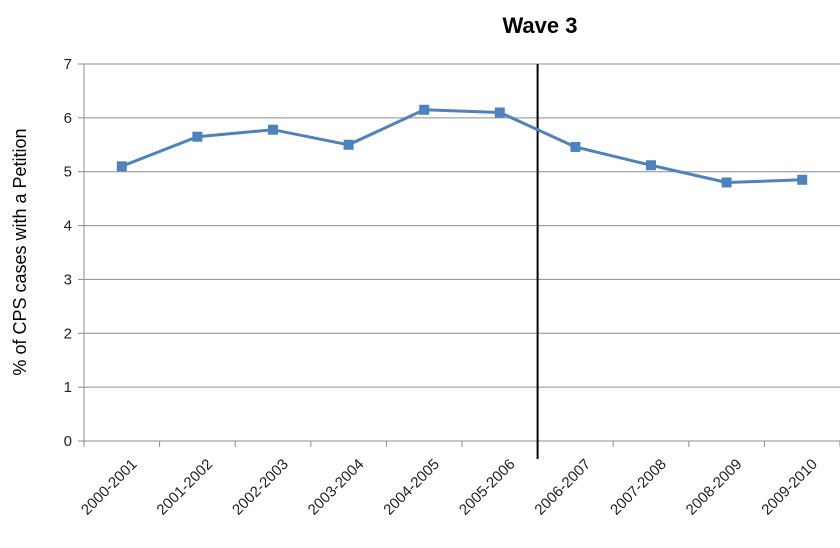 This screenshot has height=548, width=840. What do you see at coordinates (68, 333) in the screenshot?
I see `y-tick-label: 2` at bounding box center [68, 333].